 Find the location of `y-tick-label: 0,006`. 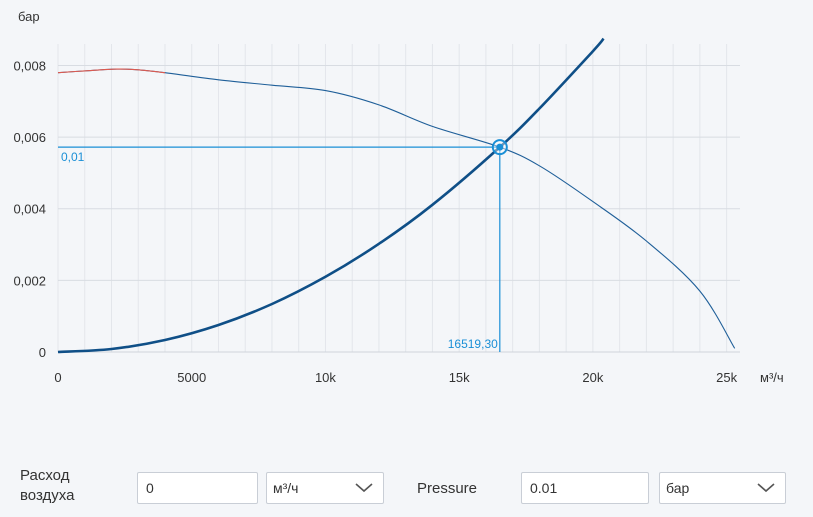

y-tick-label: 0,006 is located at coordinates (29, 137).